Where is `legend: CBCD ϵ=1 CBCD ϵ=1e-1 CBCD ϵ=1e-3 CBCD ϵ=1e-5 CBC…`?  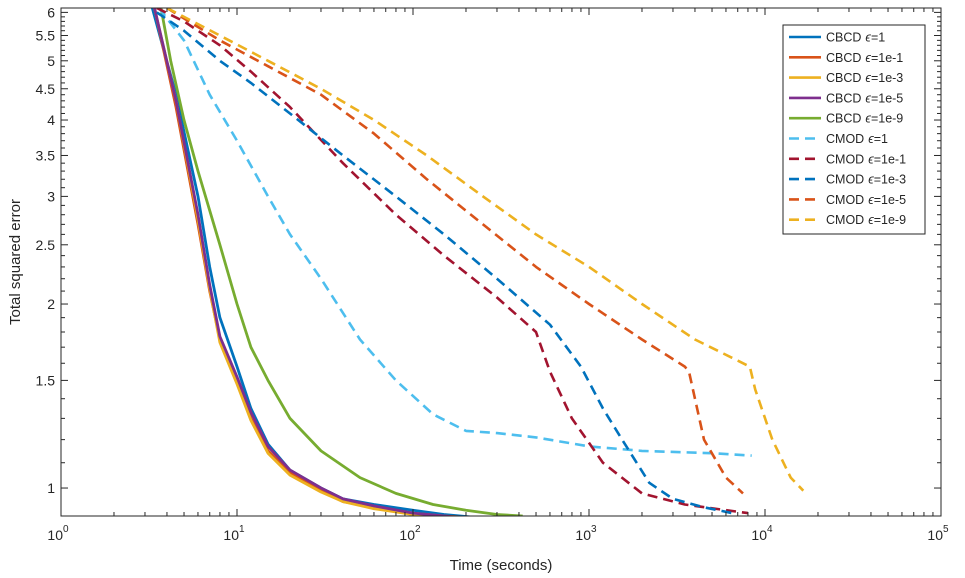
legend: CBCD ϵ=1 CBCD ϵ=1e-1 CBCD ϵ=1e-3 CBCD ϵ=1e-5 CBC… is located at coordinates (854, 129).